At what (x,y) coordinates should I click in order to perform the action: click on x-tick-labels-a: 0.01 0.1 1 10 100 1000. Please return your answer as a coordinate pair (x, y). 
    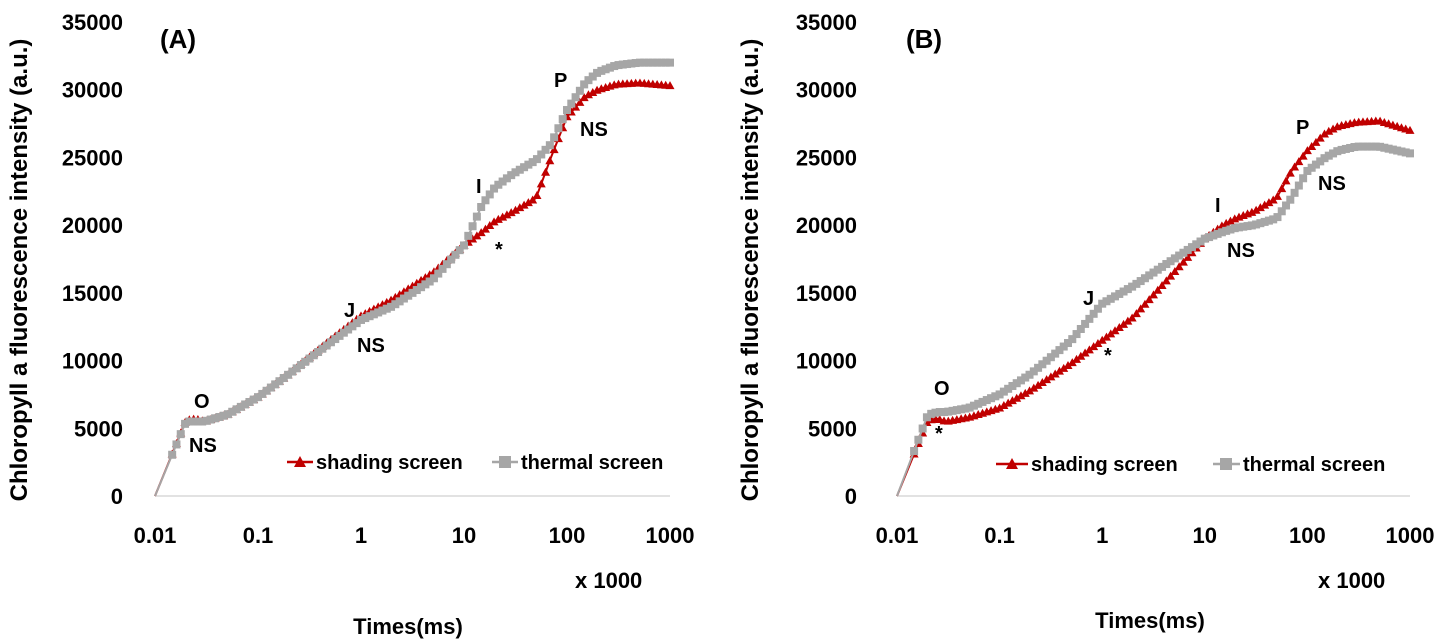
    Looking at the image, I should click on (414, 535).